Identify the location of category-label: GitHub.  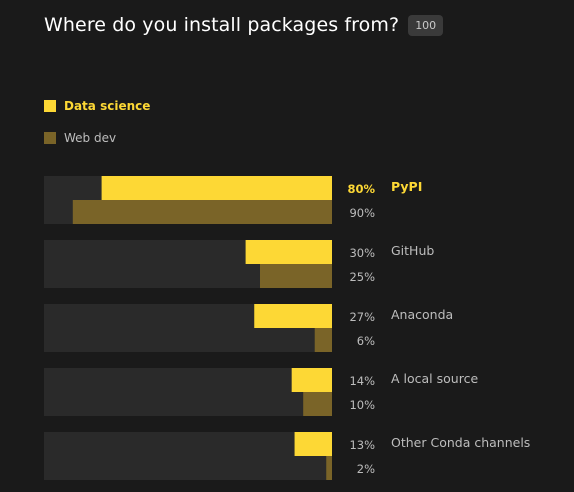
(412, 250).